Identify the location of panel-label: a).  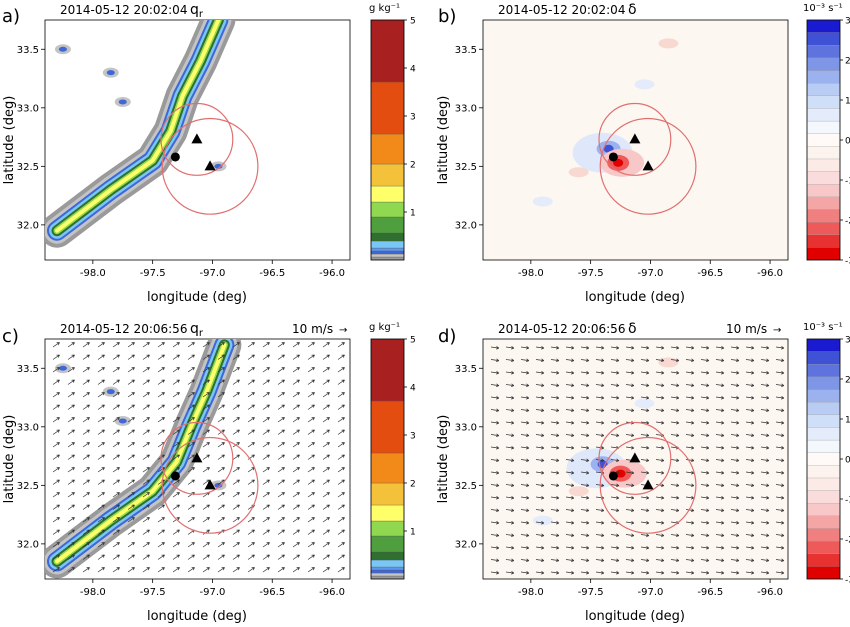
(11, 16).